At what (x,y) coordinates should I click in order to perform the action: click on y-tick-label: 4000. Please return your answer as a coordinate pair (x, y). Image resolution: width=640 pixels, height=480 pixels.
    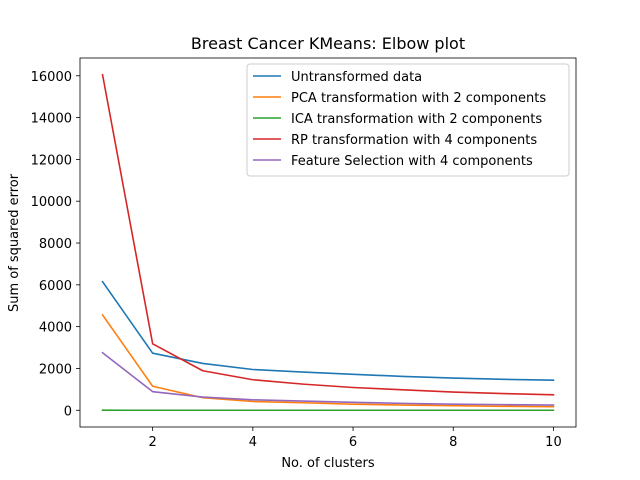
    Looking at the image, I should click on (55, 328).